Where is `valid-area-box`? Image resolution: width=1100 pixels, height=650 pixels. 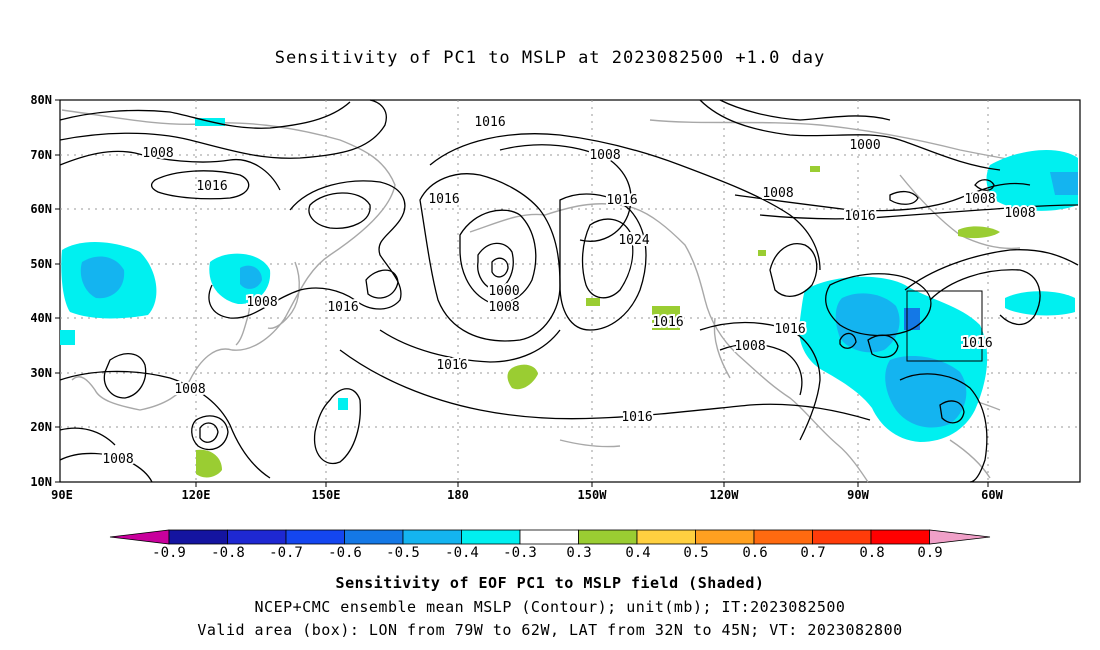 valid-area-box is located at coordinates (944, 326).